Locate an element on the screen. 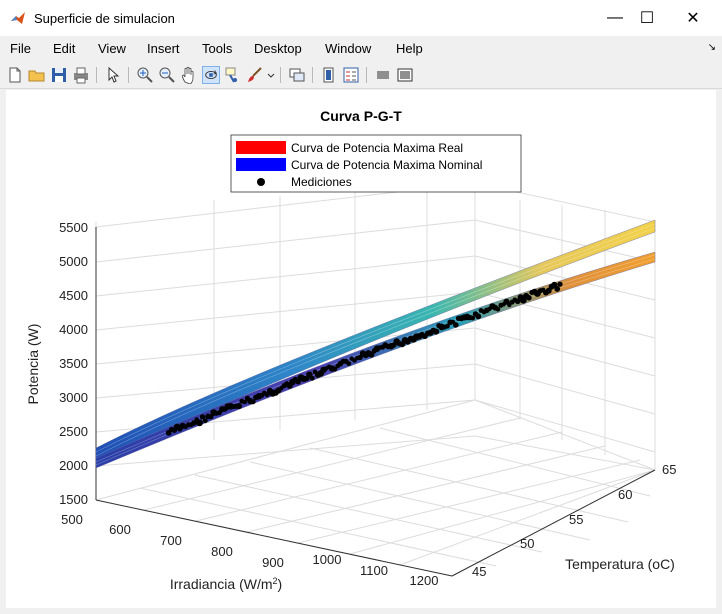 The width and height of the screenshot is (722, 614). menu-overflow-icon: ↘ is located at coordinates (711, 47).